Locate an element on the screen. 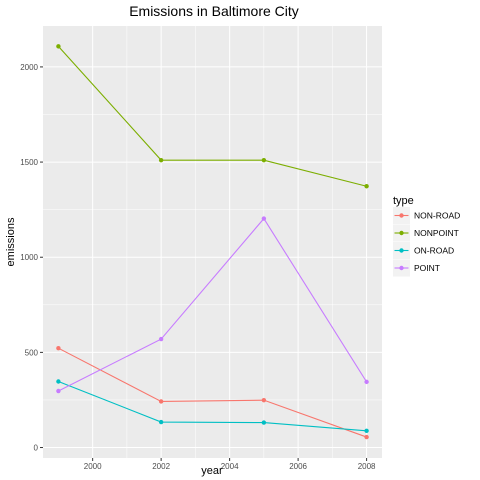  legend: type NON-ROAD NONPOINT ON-ROAD POINT is located at coordinates (426, 236).